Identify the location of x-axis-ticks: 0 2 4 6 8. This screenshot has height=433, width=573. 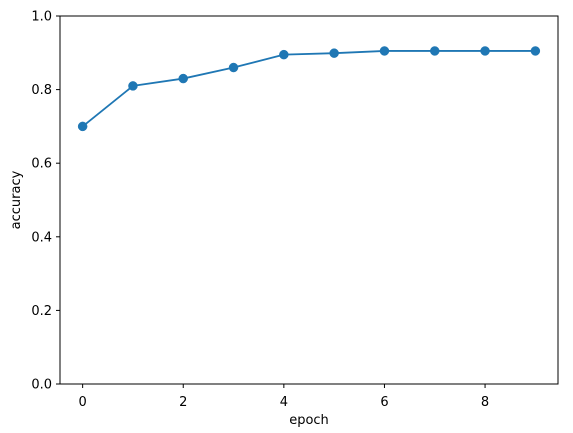
(283, 397).